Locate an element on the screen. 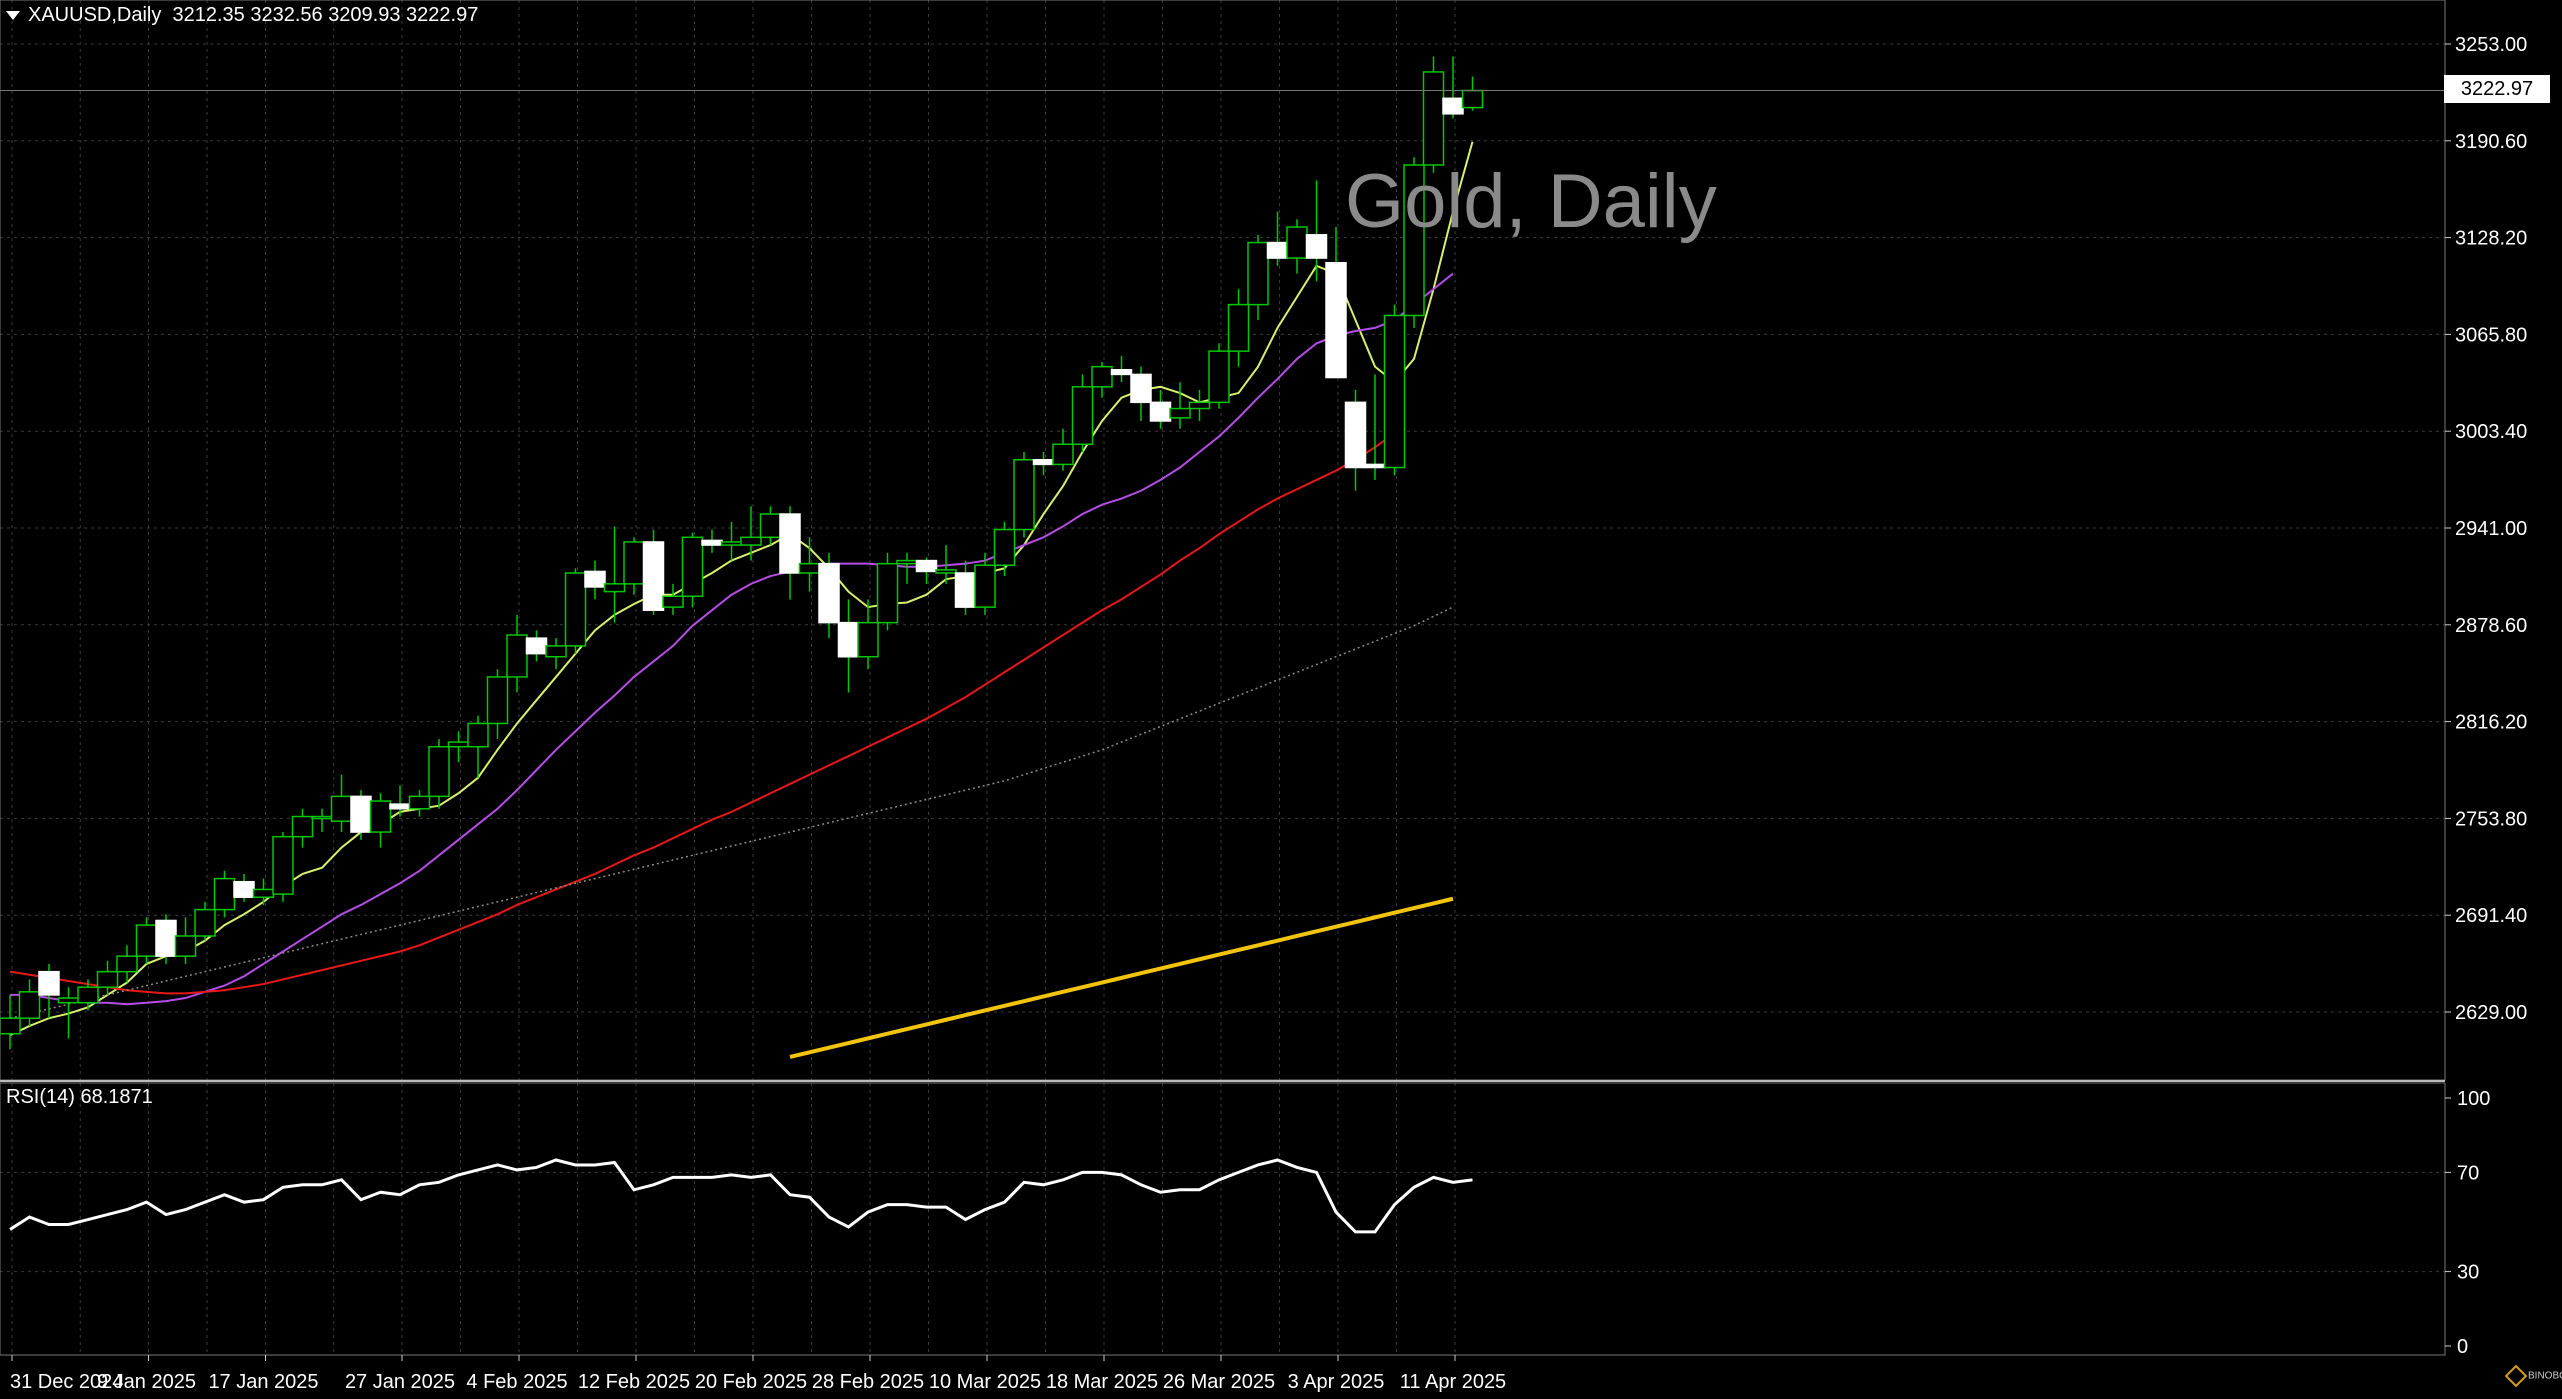 The image size is (2562, 1399). price-tick-label: 2629.00 is located at coordinates (2491, 1013).